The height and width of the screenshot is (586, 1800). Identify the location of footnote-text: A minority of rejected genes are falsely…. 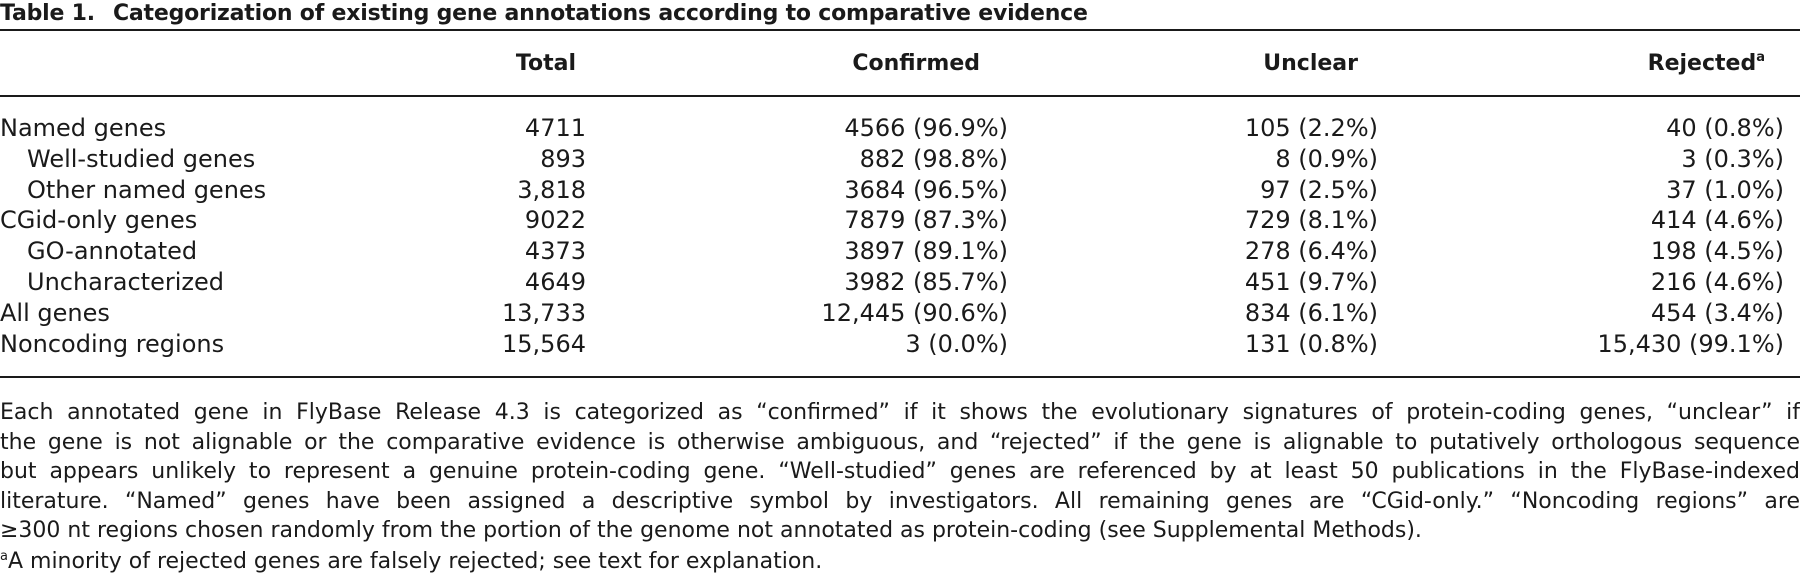
(415, 561).